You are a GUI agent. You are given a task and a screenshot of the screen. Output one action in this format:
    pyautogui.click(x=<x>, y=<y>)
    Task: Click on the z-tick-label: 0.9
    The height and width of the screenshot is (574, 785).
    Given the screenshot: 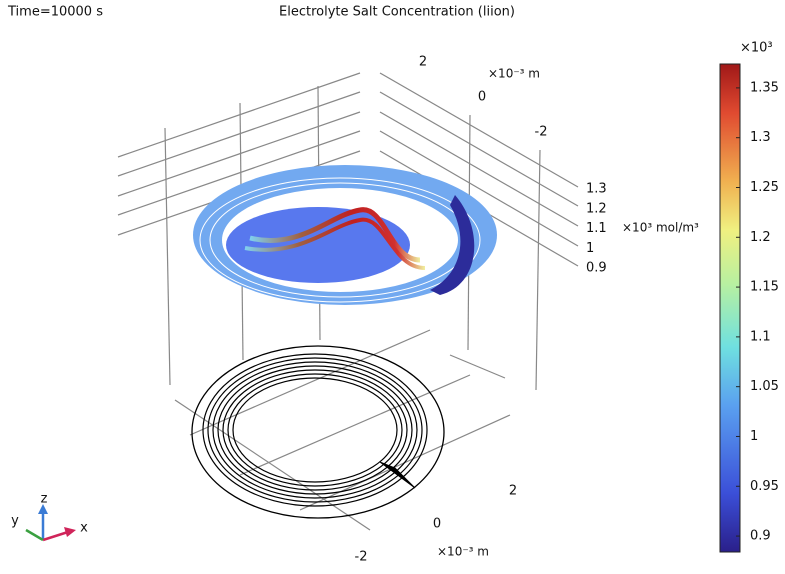 What is the action you would take?
    pyautogui.click(x=596, y=268)
    